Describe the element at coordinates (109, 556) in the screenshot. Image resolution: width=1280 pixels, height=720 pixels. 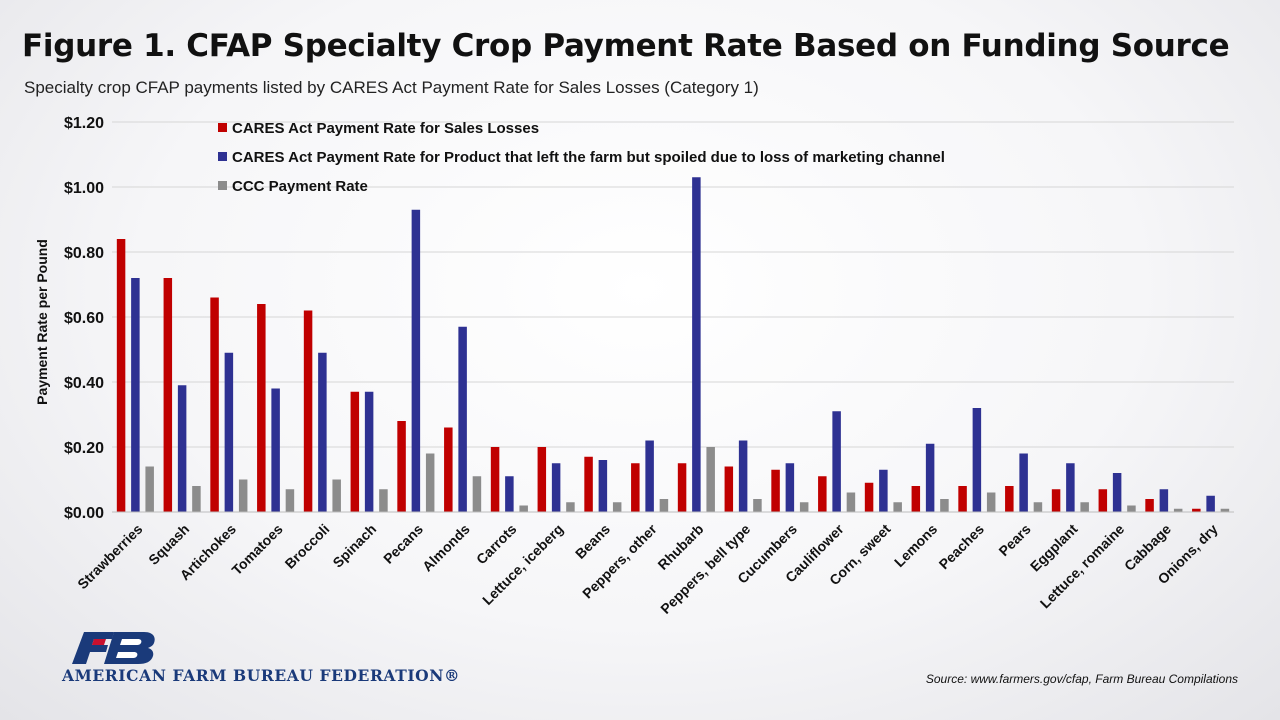
I see `x-tick-label: Strawberries` at that location.